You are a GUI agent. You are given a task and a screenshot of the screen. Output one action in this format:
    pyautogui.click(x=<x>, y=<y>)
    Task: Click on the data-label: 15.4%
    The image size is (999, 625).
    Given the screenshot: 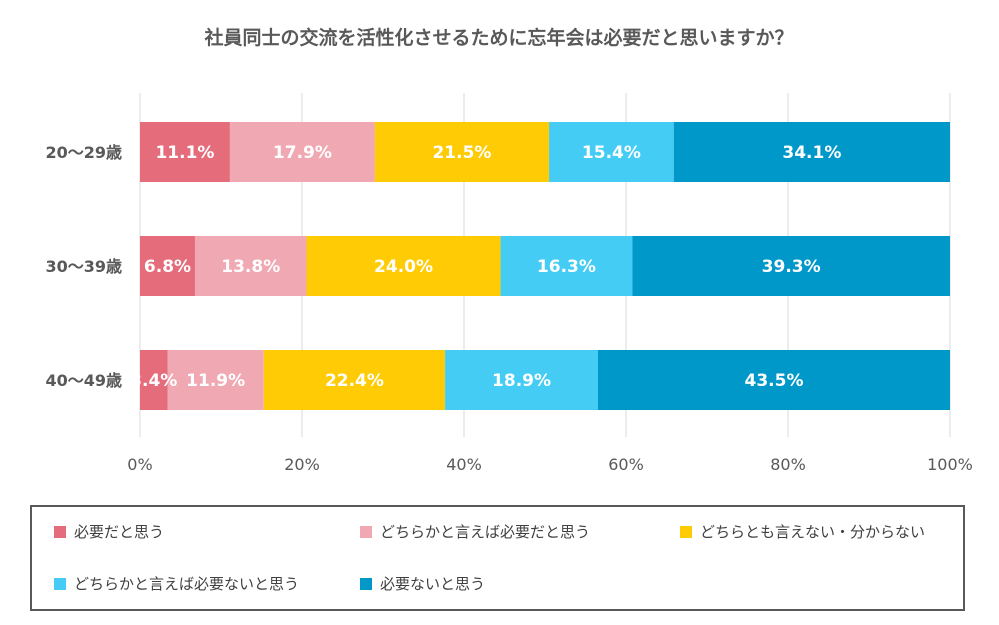 What is the action you would take?
    pyautogui.click(x=611, y=153)
    